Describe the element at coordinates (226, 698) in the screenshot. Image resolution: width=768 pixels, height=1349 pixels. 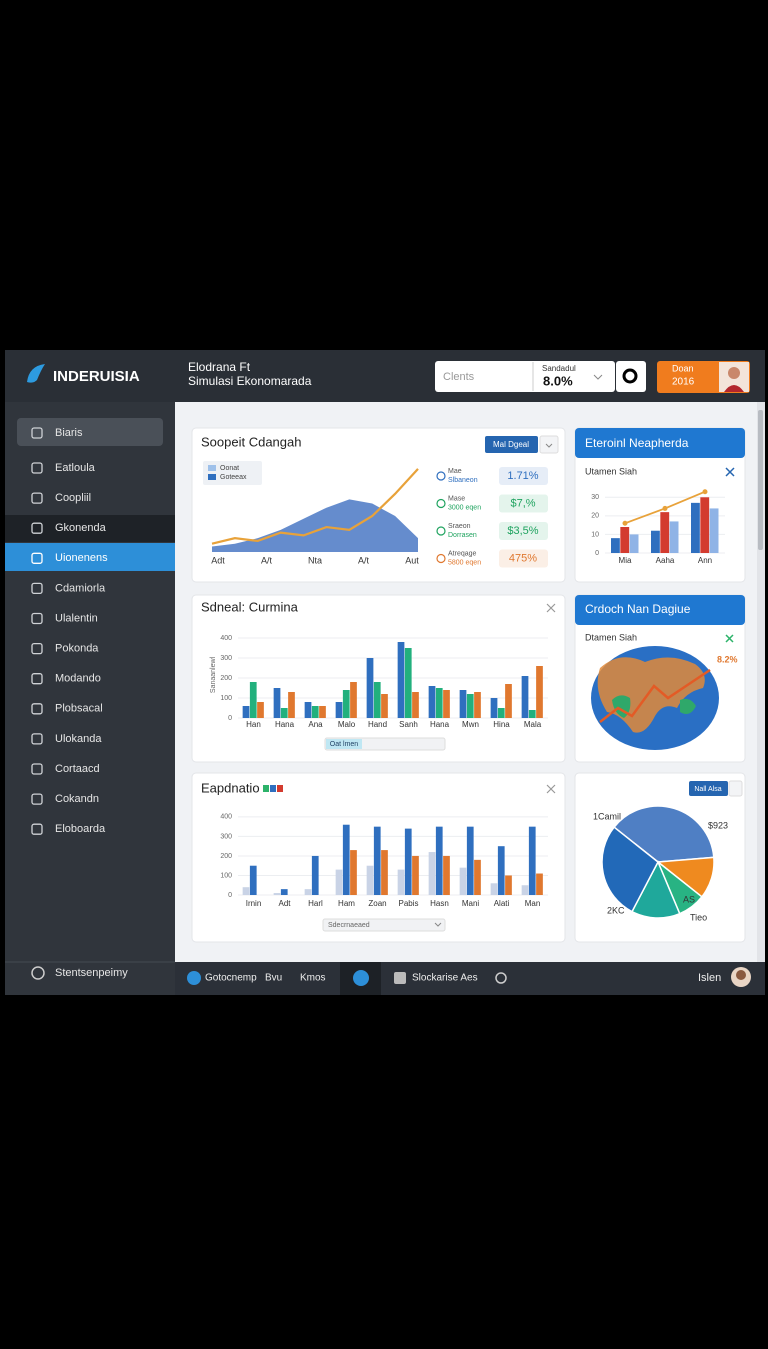
I see `y-tick-label: 100` at that location.